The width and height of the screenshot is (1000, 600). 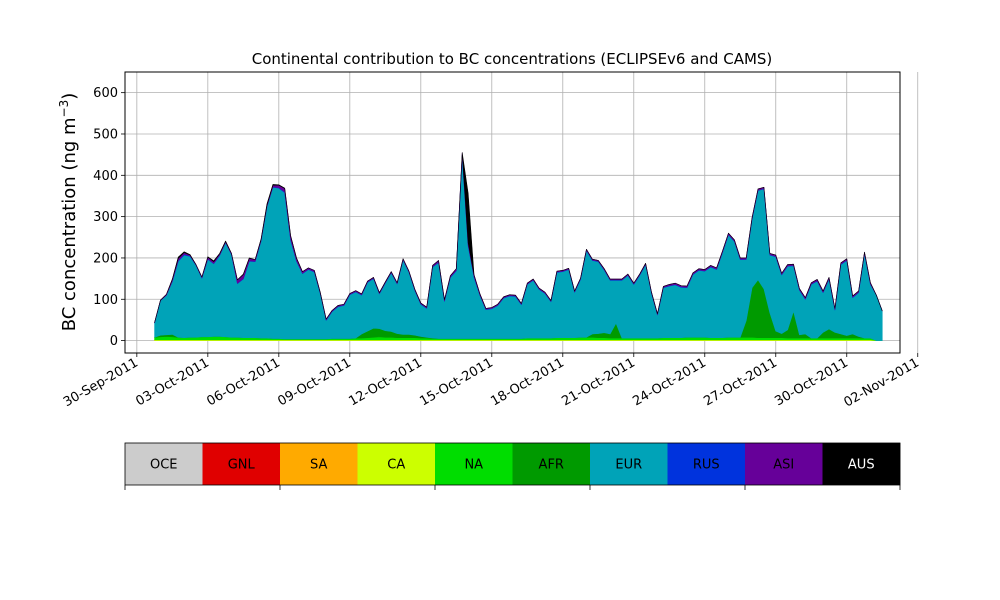 I want to click on legend-label-na: NA, so click(x=473, y=465).